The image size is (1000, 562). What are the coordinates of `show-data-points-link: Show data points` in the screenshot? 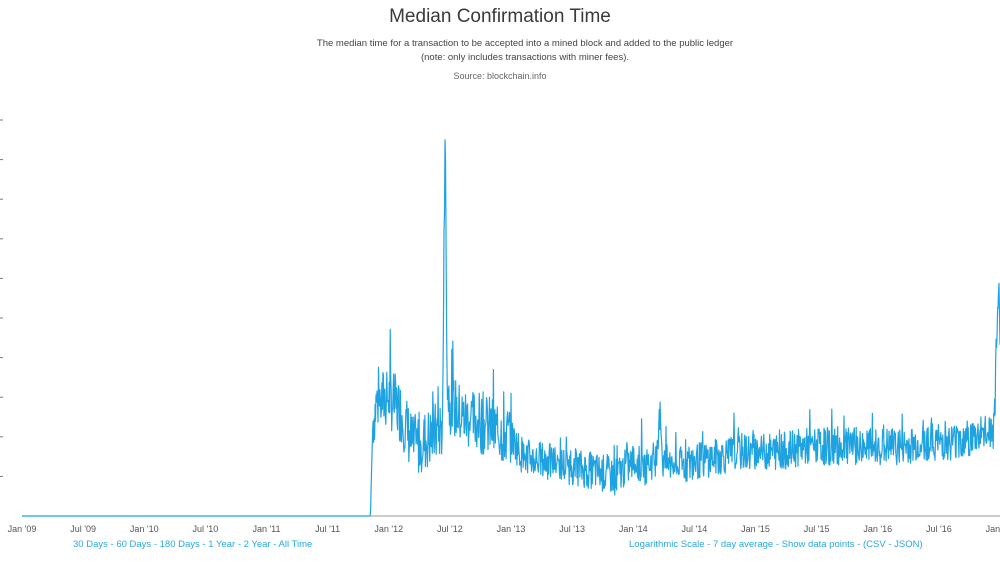 It's located at (818, 544).